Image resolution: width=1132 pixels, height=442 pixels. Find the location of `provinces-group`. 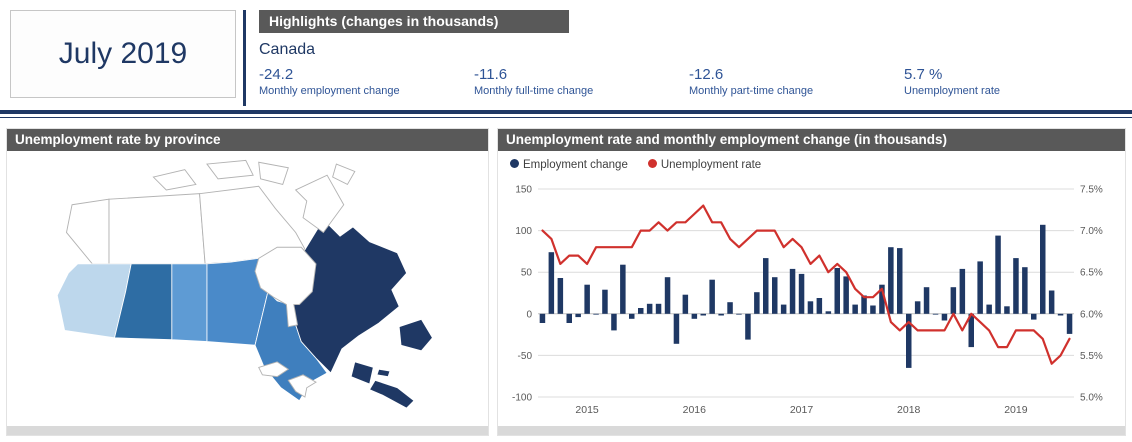

provinces-group is located at coordinates (244, 313).